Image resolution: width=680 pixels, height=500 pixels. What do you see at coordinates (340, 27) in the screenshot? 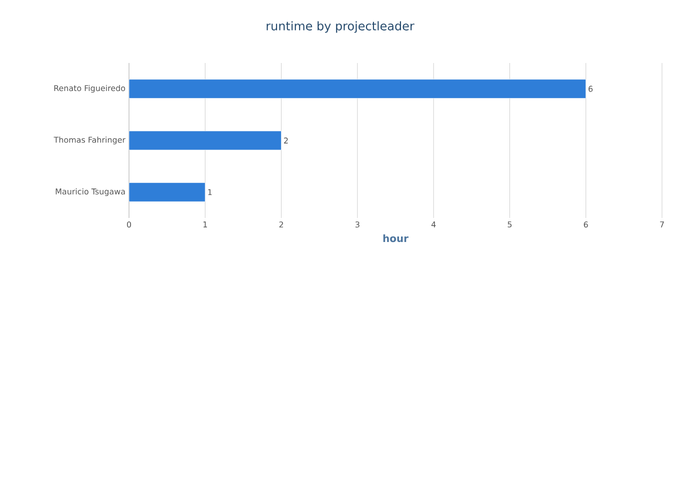
I see `chart-title: runtime by projectleader` at bounding box center [340, 27].